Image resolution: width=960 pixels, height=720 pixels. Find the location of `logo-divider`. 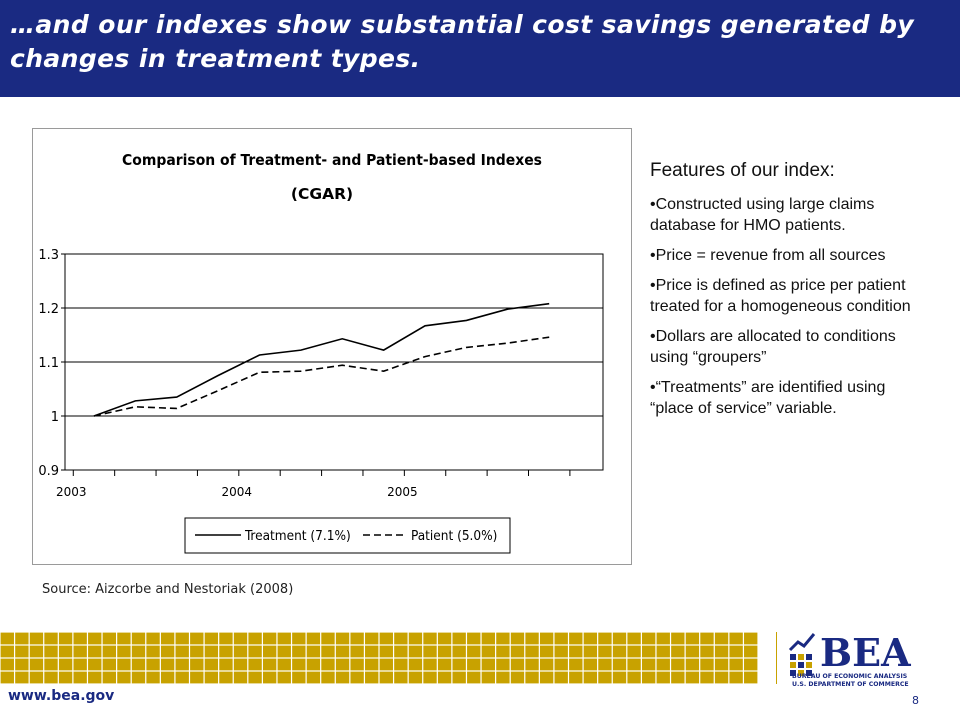

logo-divider is located at coordinates (776, 658).